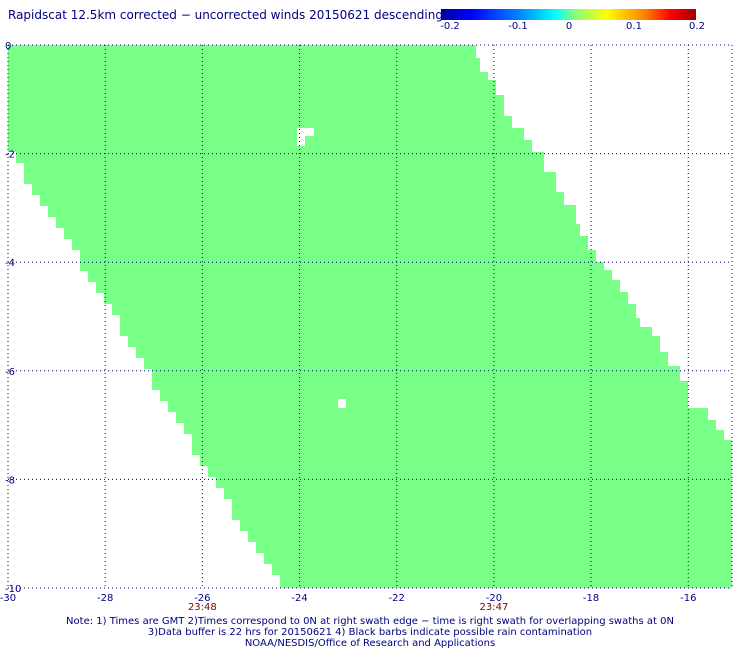  Describe the element at coordinates (105, 598) in the screenshot. I see `x-tick-label: -28` at that location.